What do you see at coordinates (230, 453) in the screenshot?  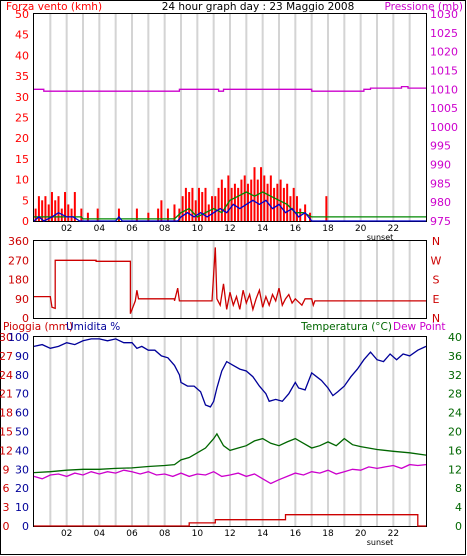 I see `temperature-line` at bounding box center [230, 453].